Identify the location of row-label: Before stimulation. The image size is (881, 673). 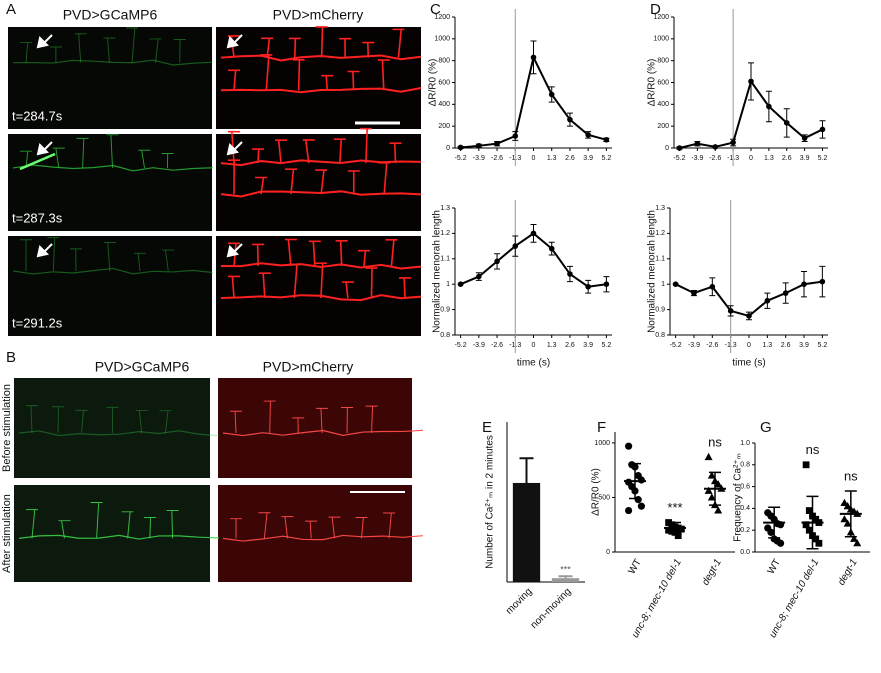
(7, 428).